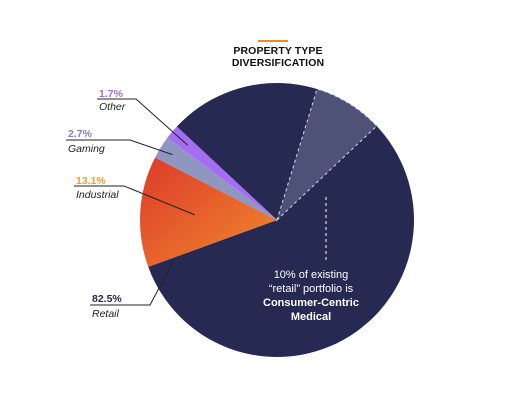 Image resolution: width=528 pixels, height=401 pixels. I want to click on leader-gaming, so click(119, 147).